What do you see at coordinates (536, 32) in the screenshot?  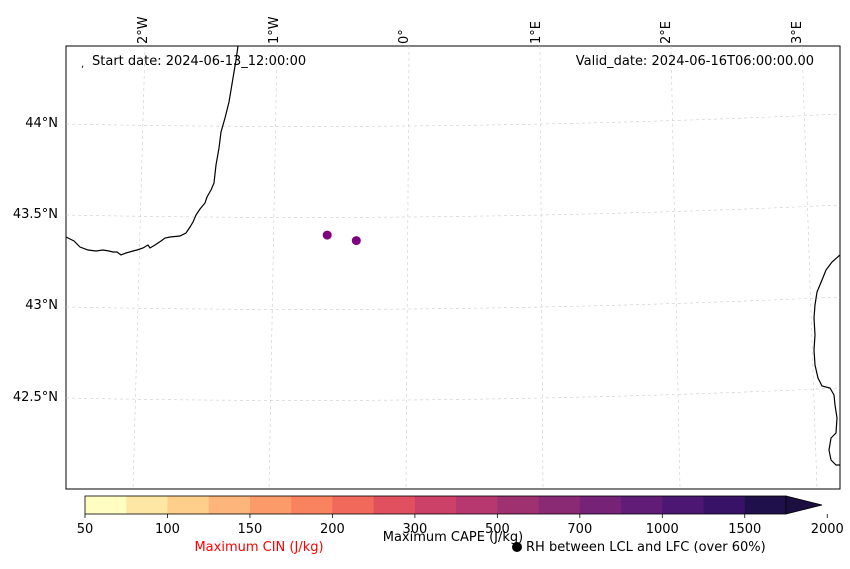 I see `lon-label-1e: 1°E` at bounding box center [536, 32].